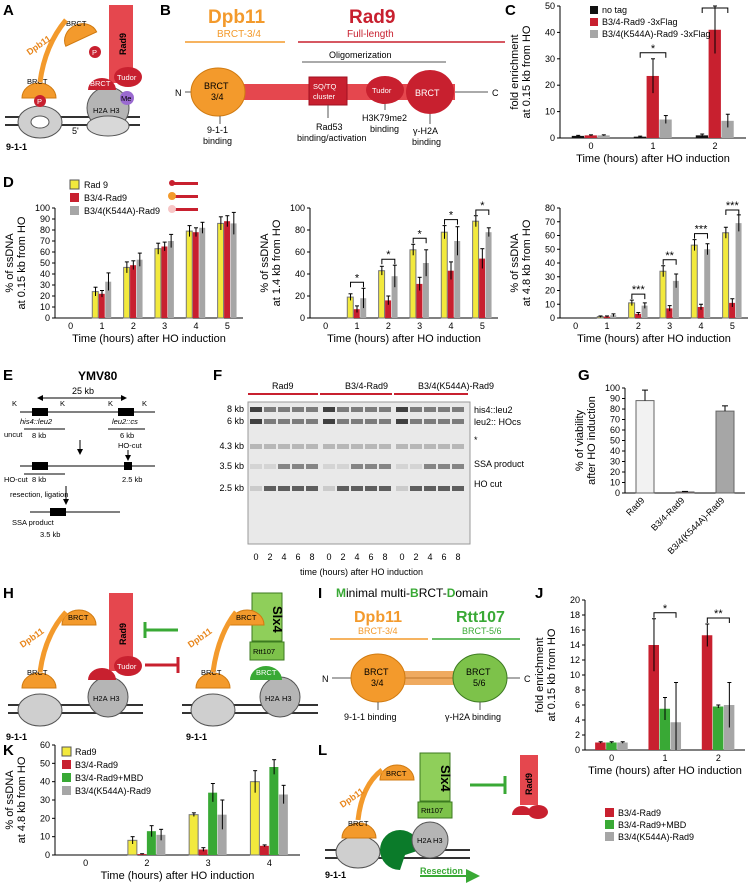 The image size is (755, 883). Describe the element at coordinates (8, 593) in the screenshot. I see `panel-letter-h: H` at that location.